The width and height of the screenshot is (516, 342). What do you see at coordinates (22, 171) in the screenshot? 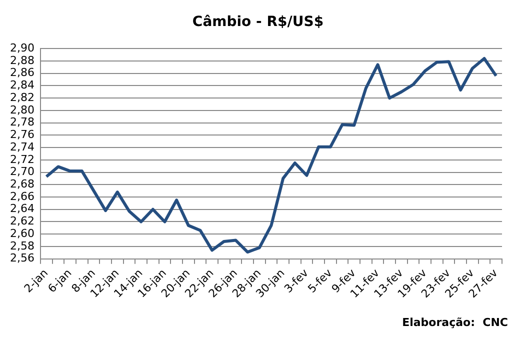
I see `y-tick-label: 2,70` at bounding box center [22, 171].